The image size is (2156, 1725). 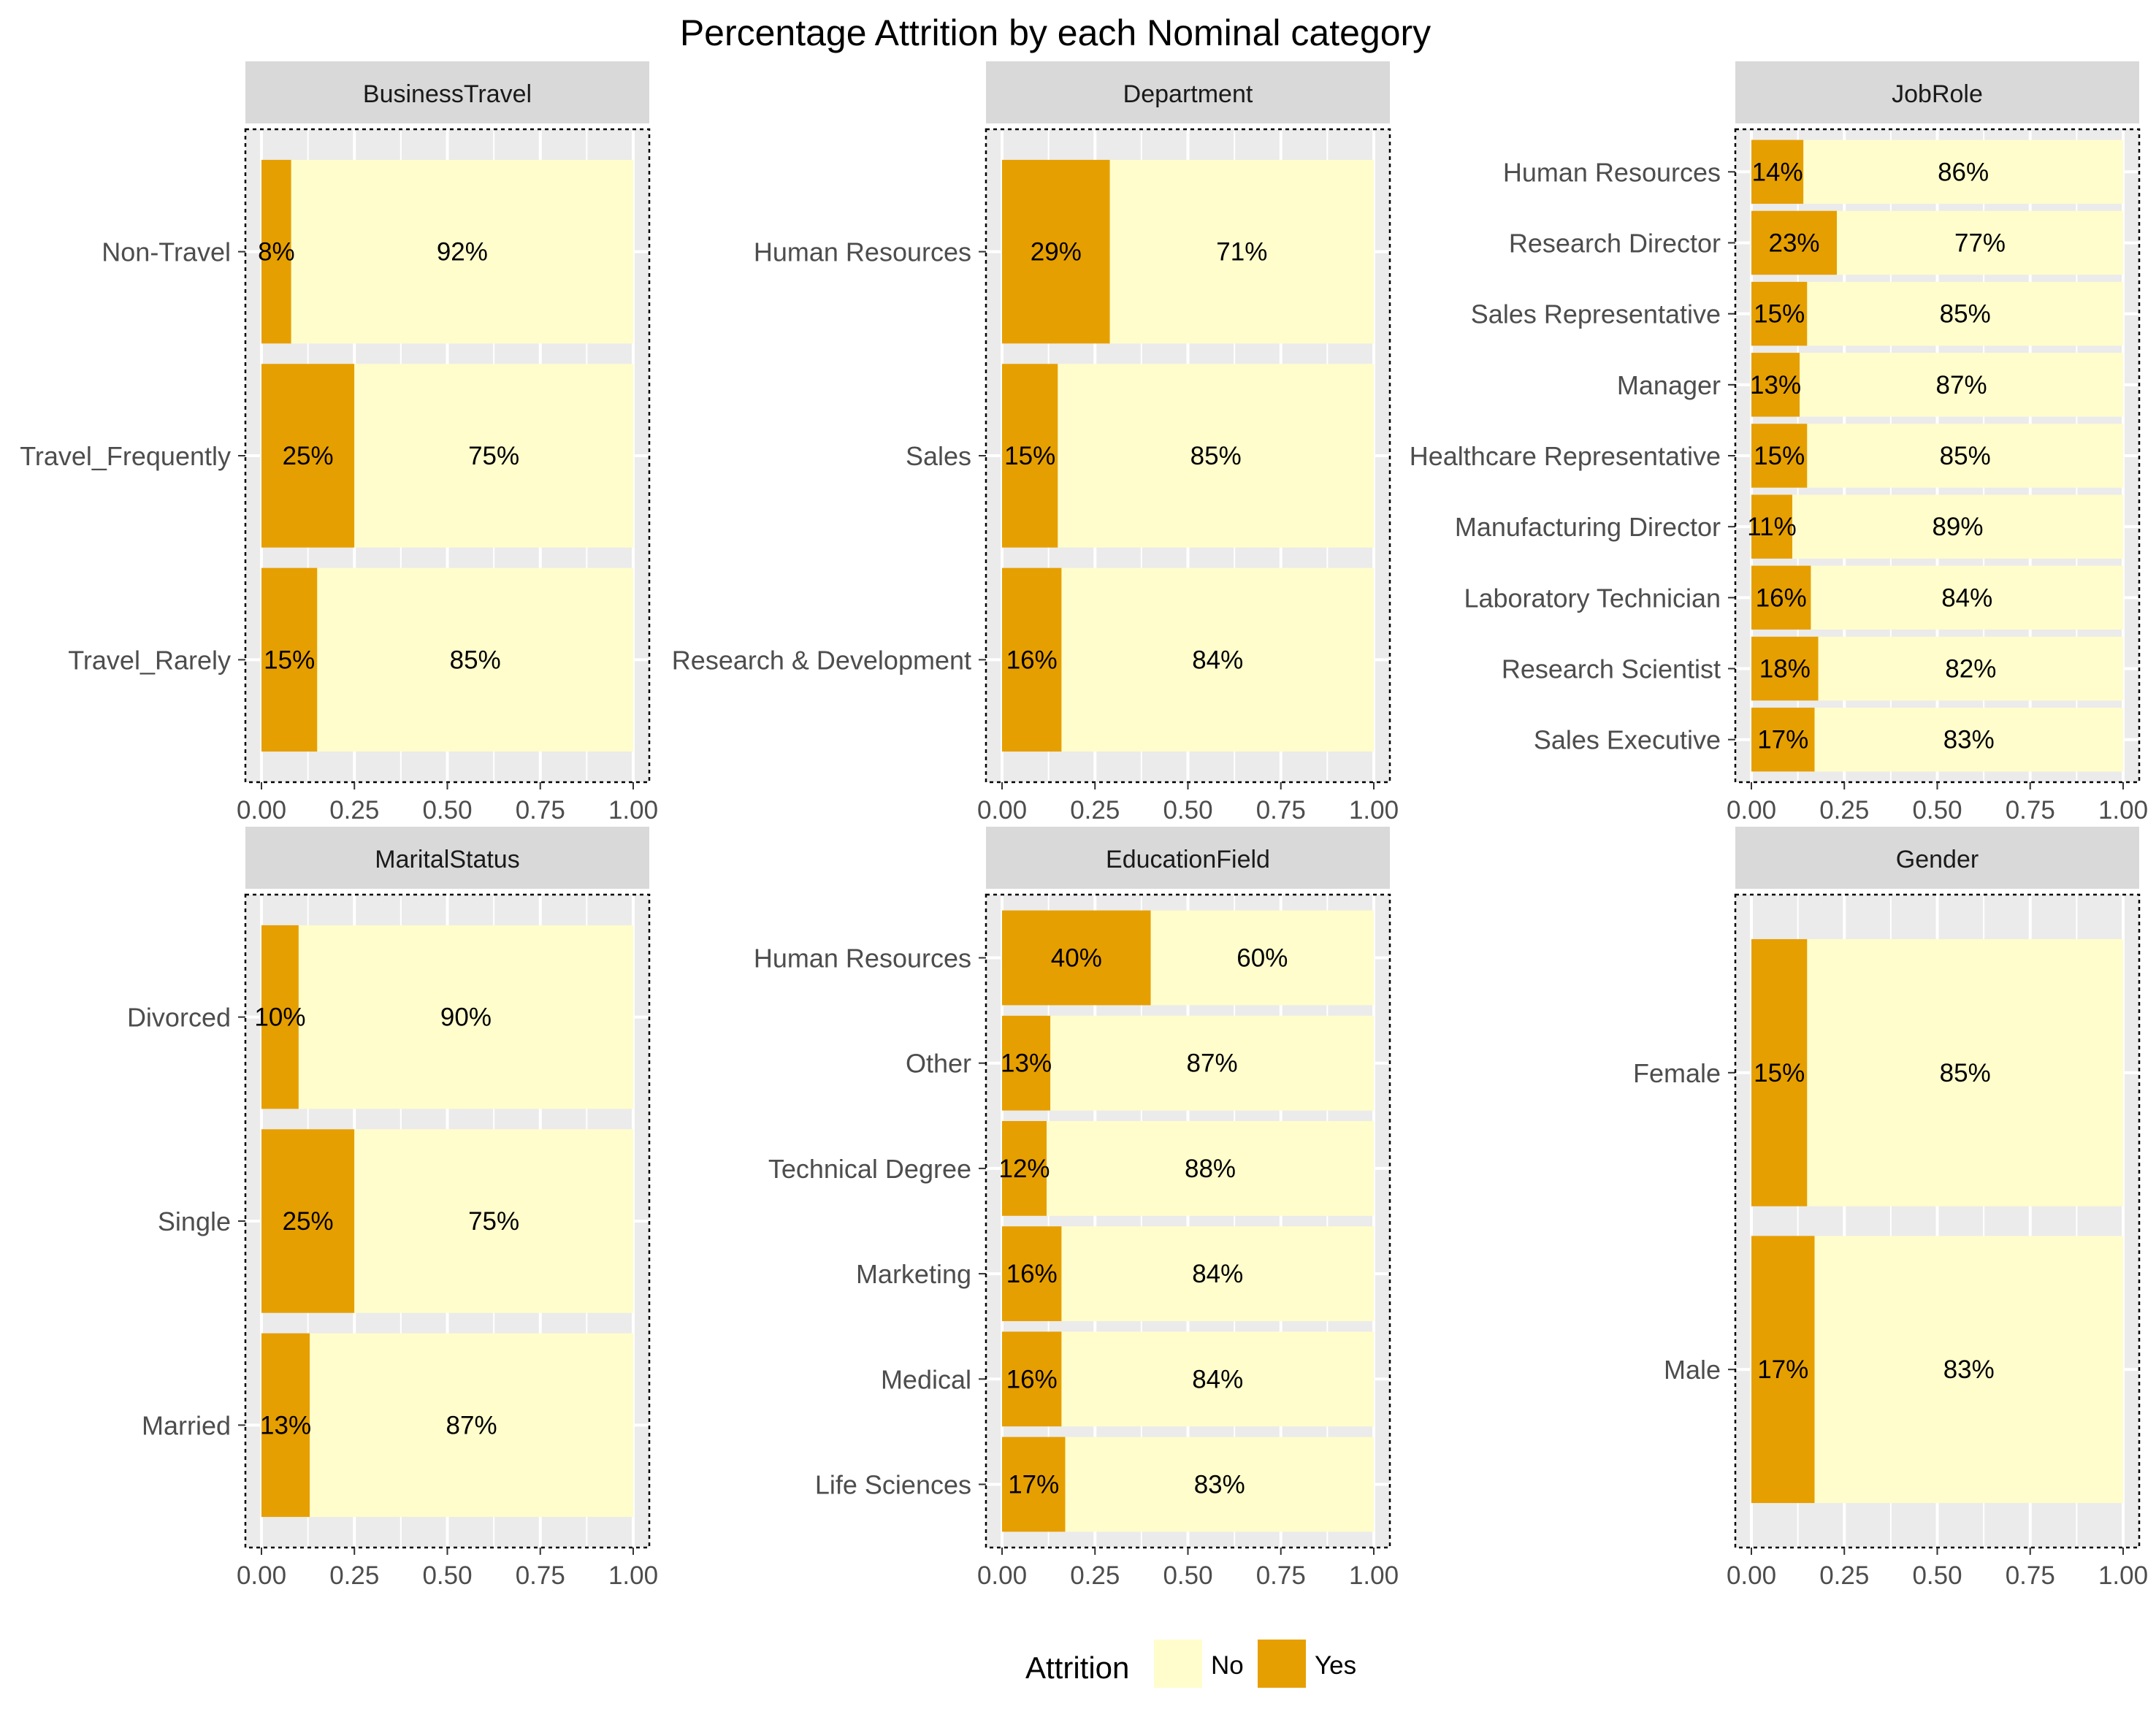 I want to click on bar-label-no: 86%, so click(x=1964, y=172).